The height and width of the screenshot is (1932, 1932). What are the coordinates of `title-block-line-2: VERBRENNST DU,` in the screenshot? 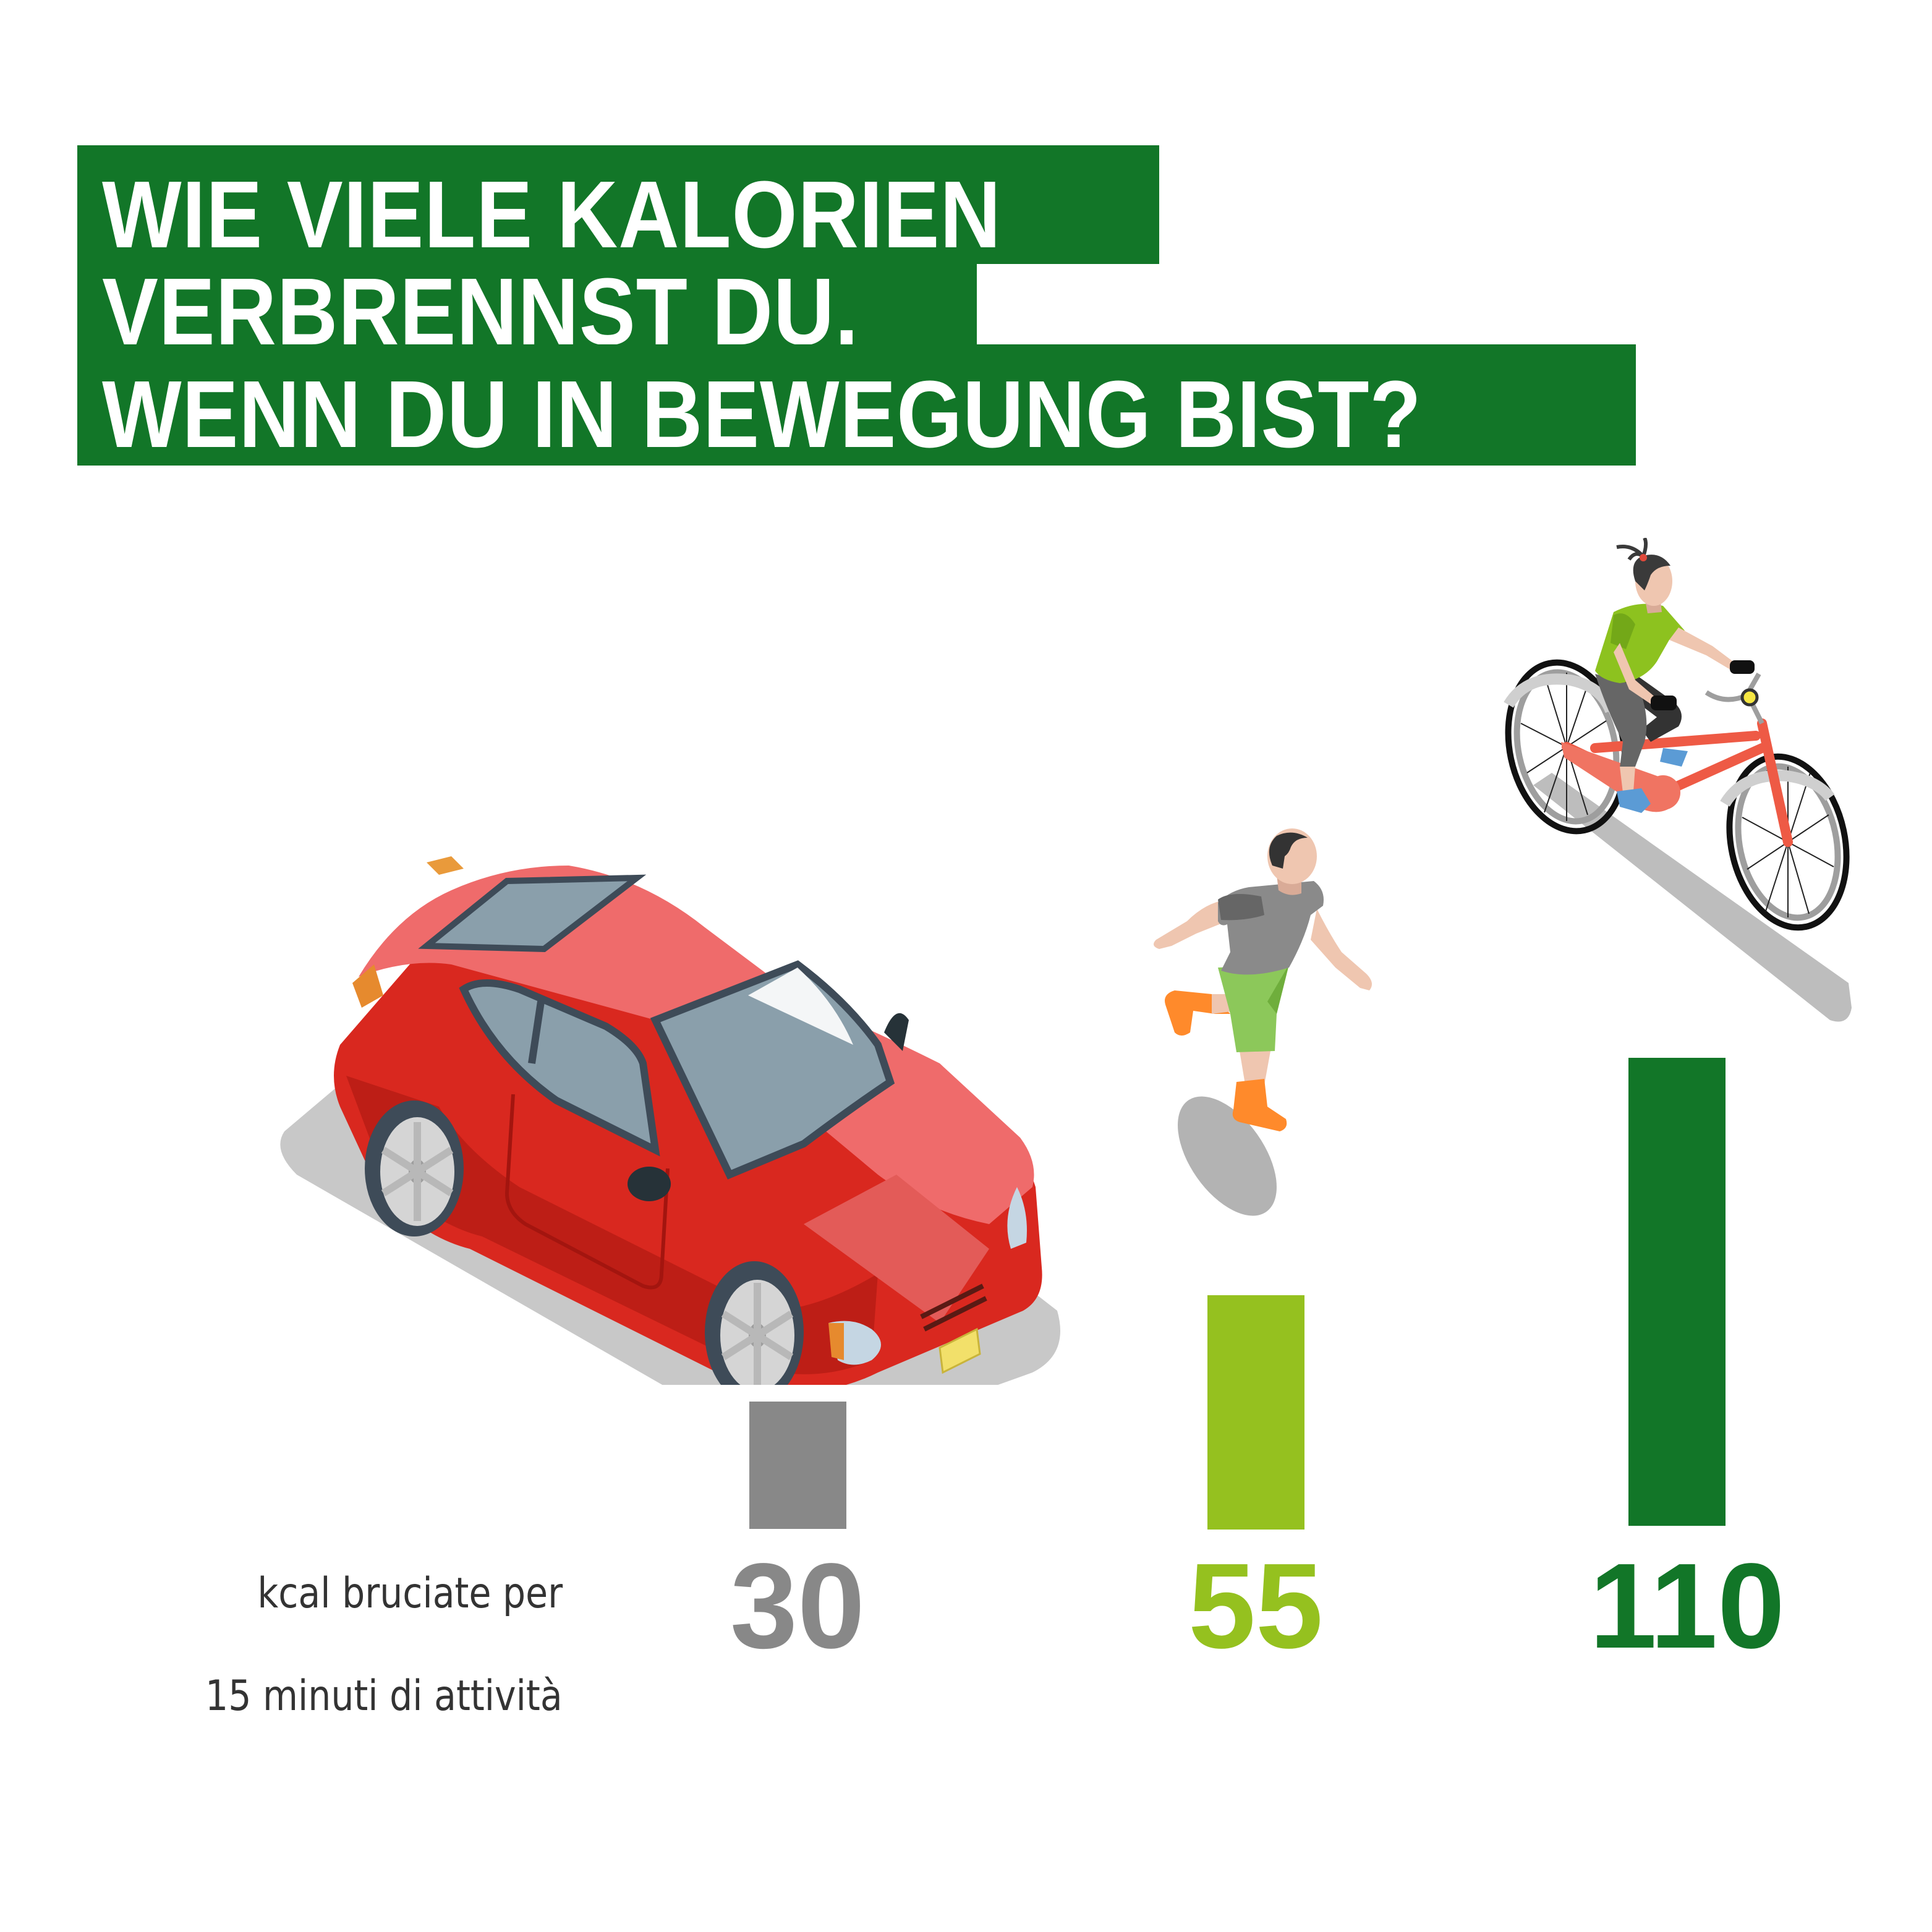 It's located at (527, 311).